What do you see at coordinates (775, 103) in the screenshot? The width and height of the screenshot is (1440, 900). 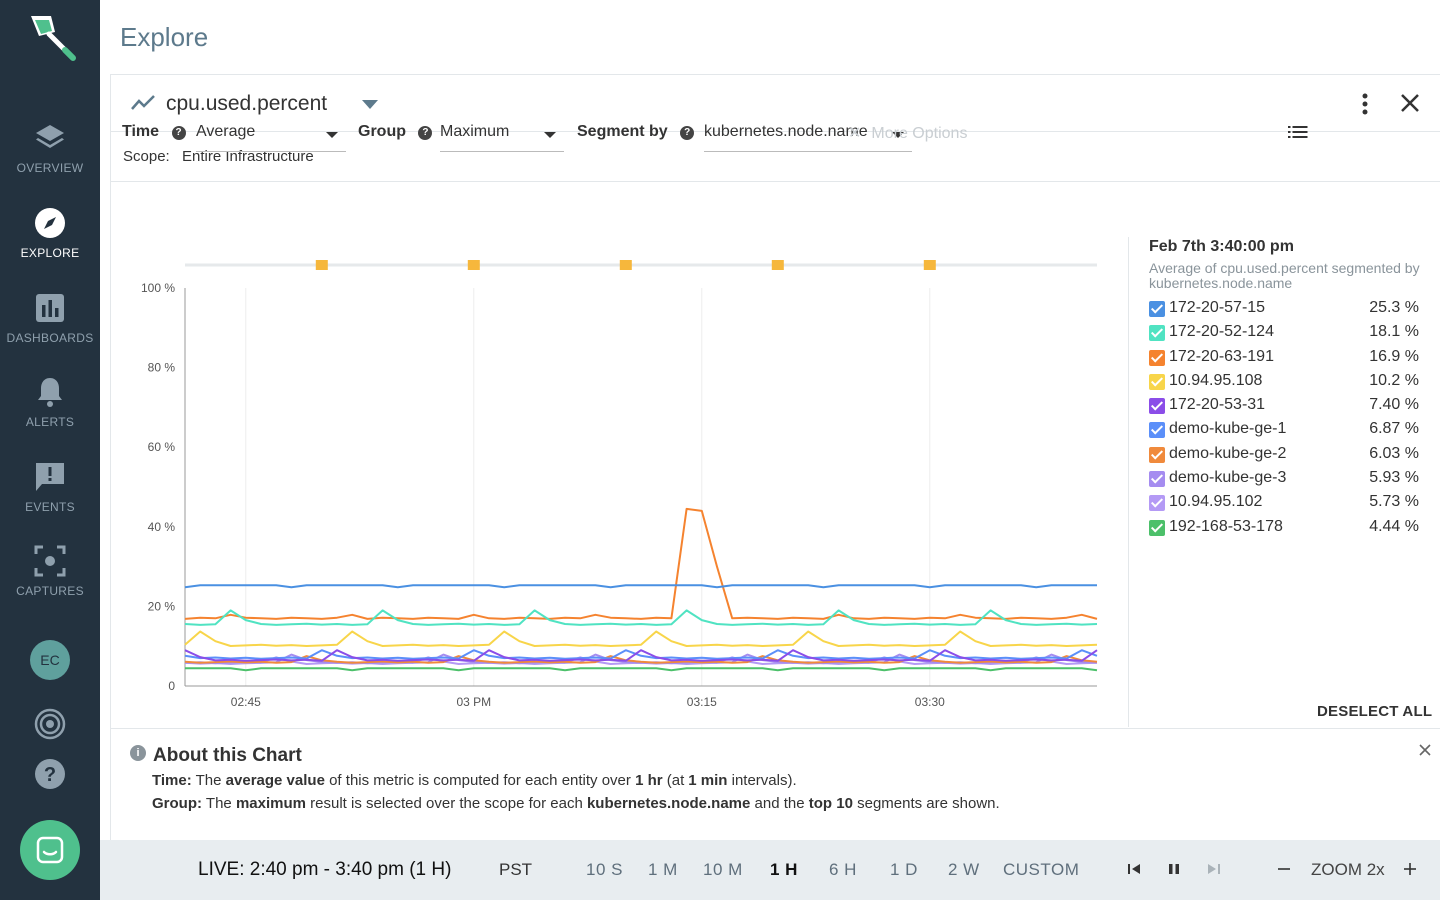 I see `metric-header: cpu.used.percent` at bounding box center [775, 103].